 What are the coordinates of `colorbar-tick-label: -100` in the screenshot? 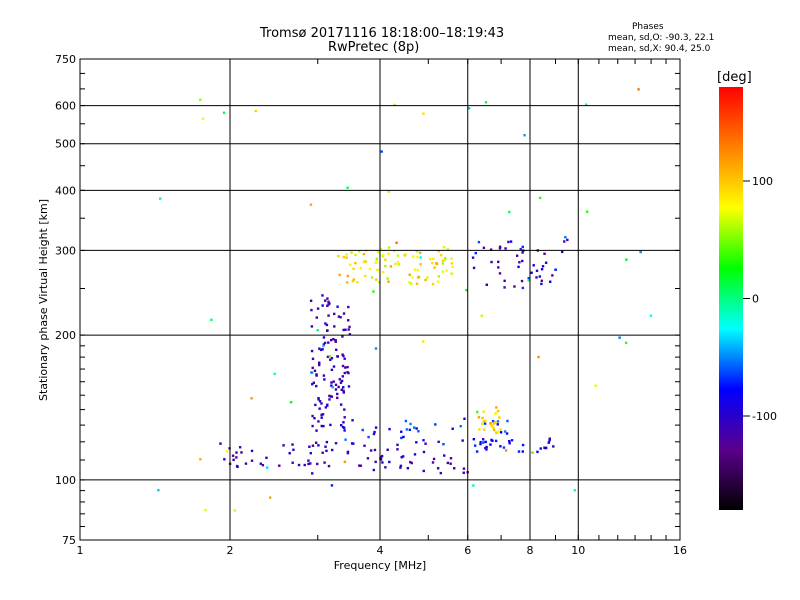 It's located at (764, 416).